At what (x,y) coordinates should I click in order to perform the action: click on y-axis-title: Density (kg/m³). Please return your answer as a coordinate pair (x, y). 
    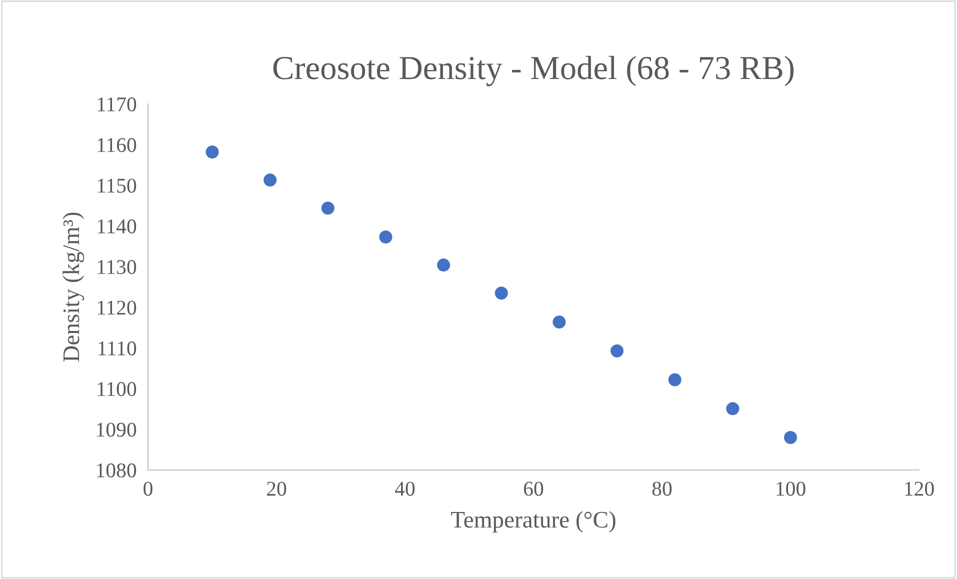
    Looking at the image, I should click on (73, 287).